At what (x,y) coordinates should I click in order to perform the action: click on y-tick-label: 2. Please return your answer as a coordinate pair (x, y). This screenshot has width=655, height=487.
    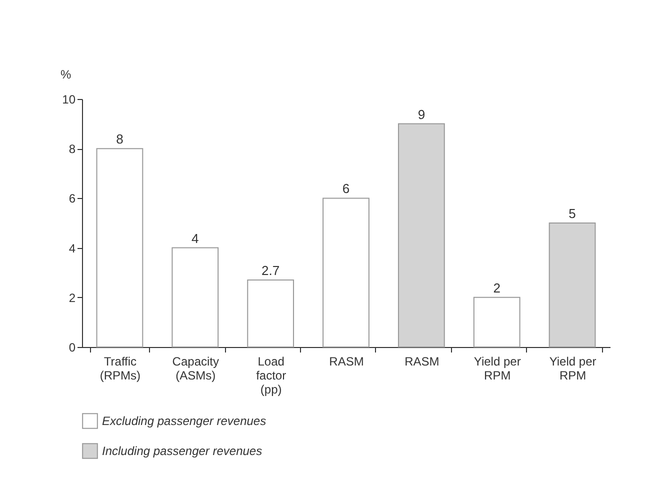
    Looking at the image, I should click on (72, 297).